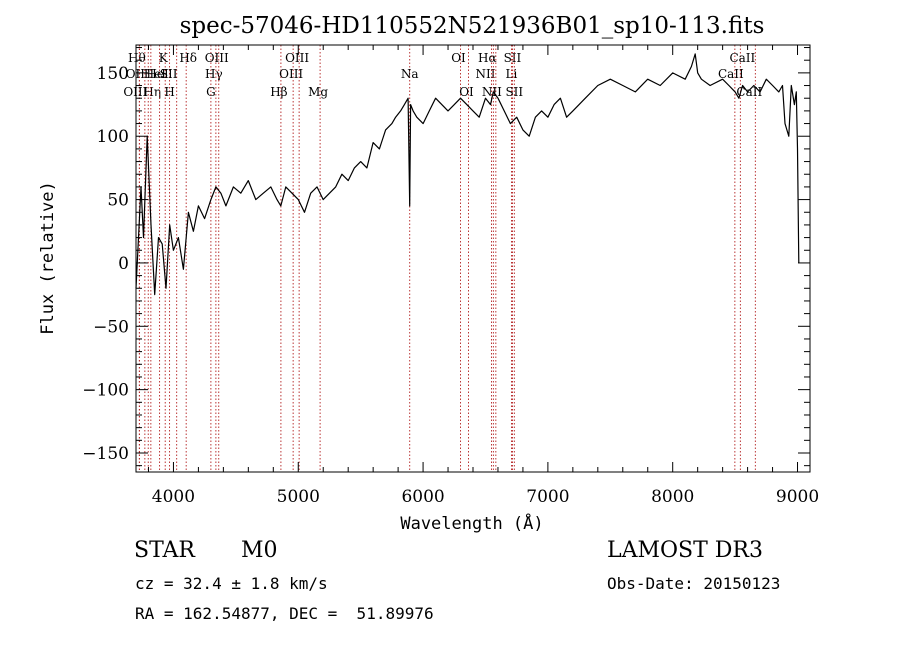 Image resolution: width=900 pixels, height=649 pixels. What do you see at coordinates (231, 583) in the screenshot?
I see `redshift-value: cz = 32.4 ± 1.8 km/s` at bounding box center [231, 583].